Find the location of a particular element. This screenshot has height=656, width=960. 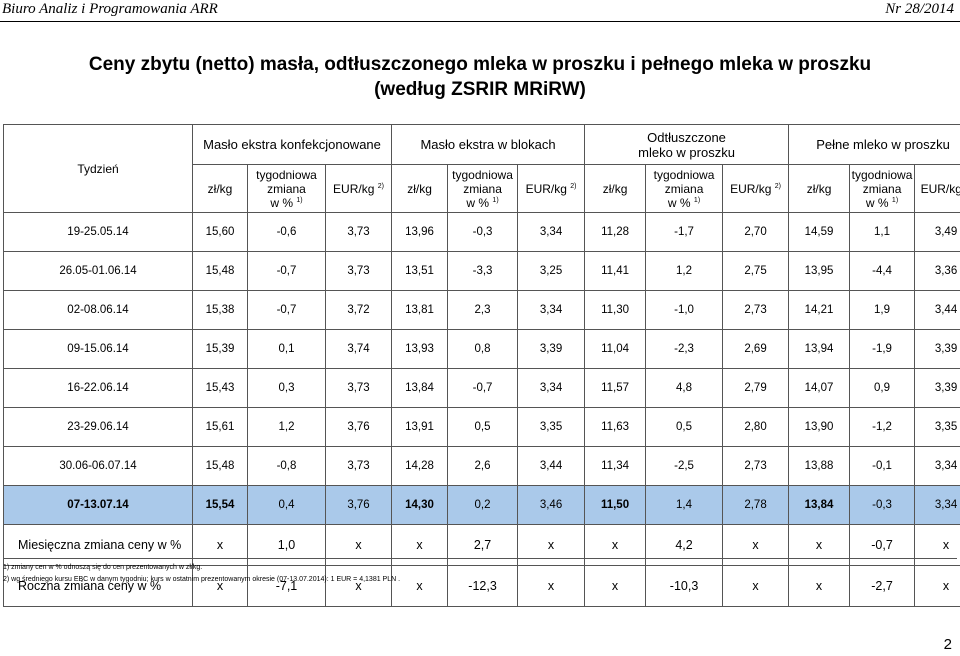

value-cell: -4,4 is located at coordinates (882, 271).